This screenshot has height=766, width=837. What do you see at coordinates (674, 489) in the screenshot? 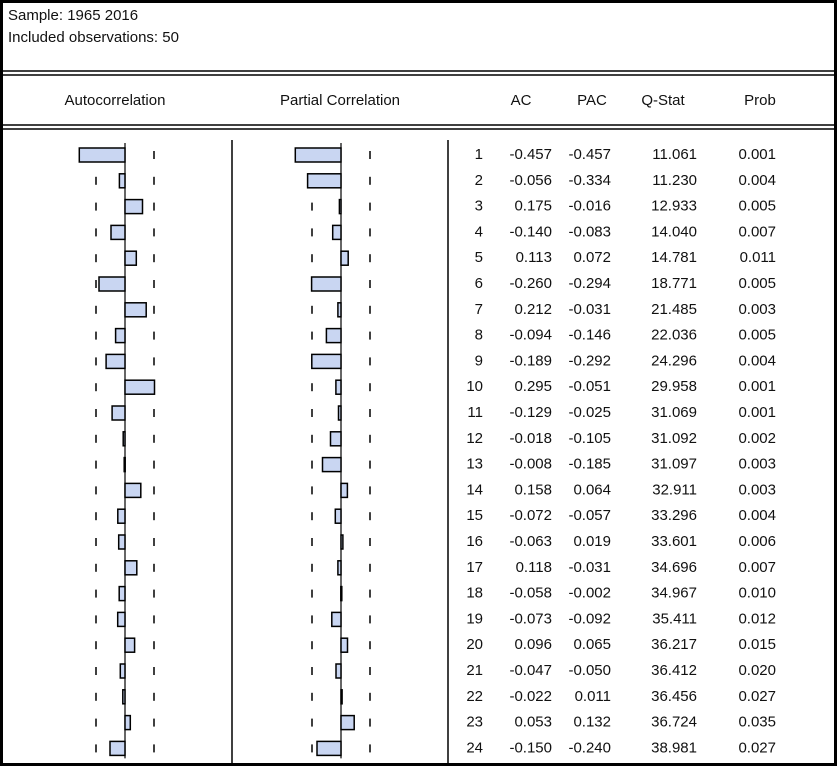
I see `q-stat: 32.911` at bounding box center [674, 489].